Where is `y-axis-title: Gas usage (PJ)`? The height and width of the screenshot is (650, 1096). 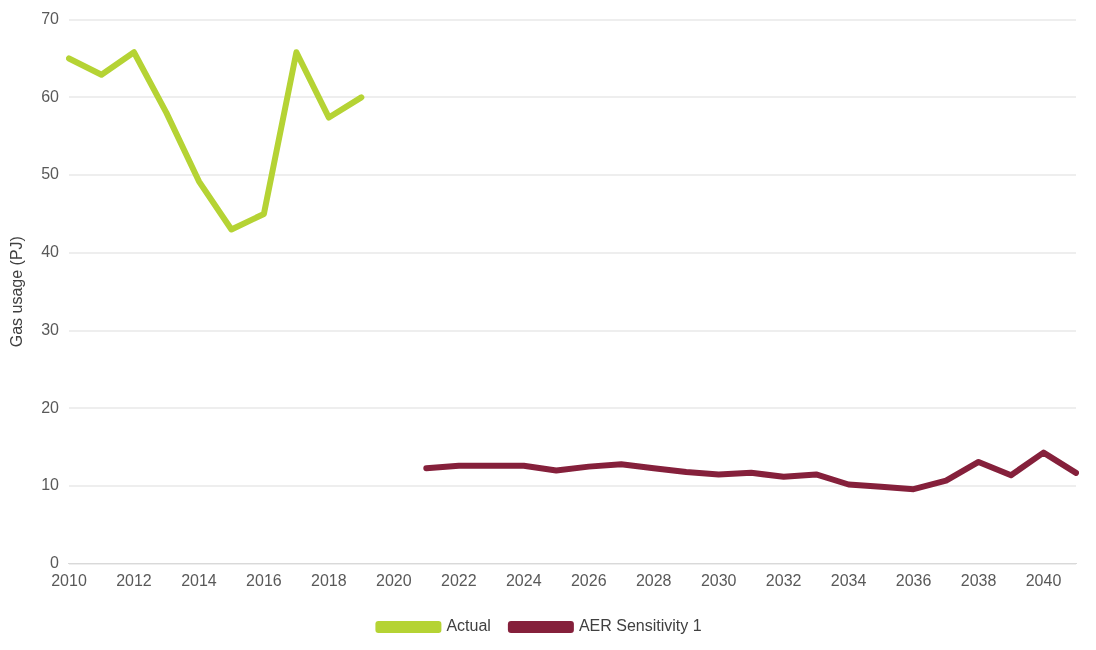
y-axis-title: Gas usage (PJ) is located at coordinates (17, 292).